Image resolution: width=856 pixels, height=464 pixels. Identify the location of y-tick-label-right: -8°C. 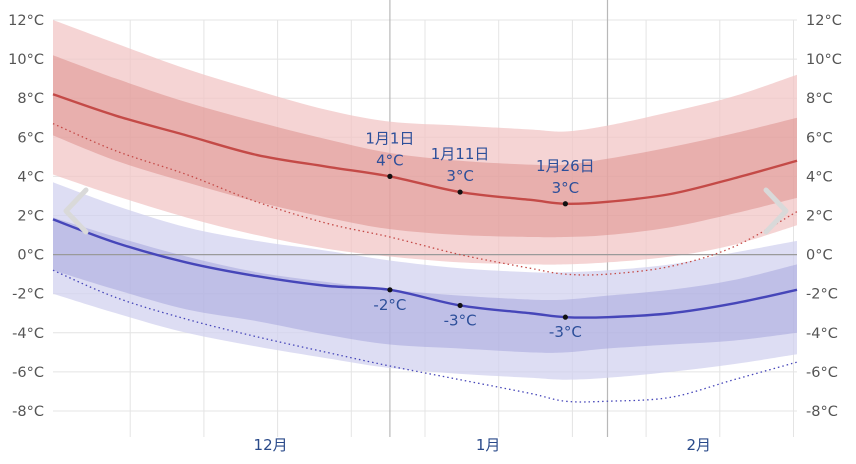
(822, 412).